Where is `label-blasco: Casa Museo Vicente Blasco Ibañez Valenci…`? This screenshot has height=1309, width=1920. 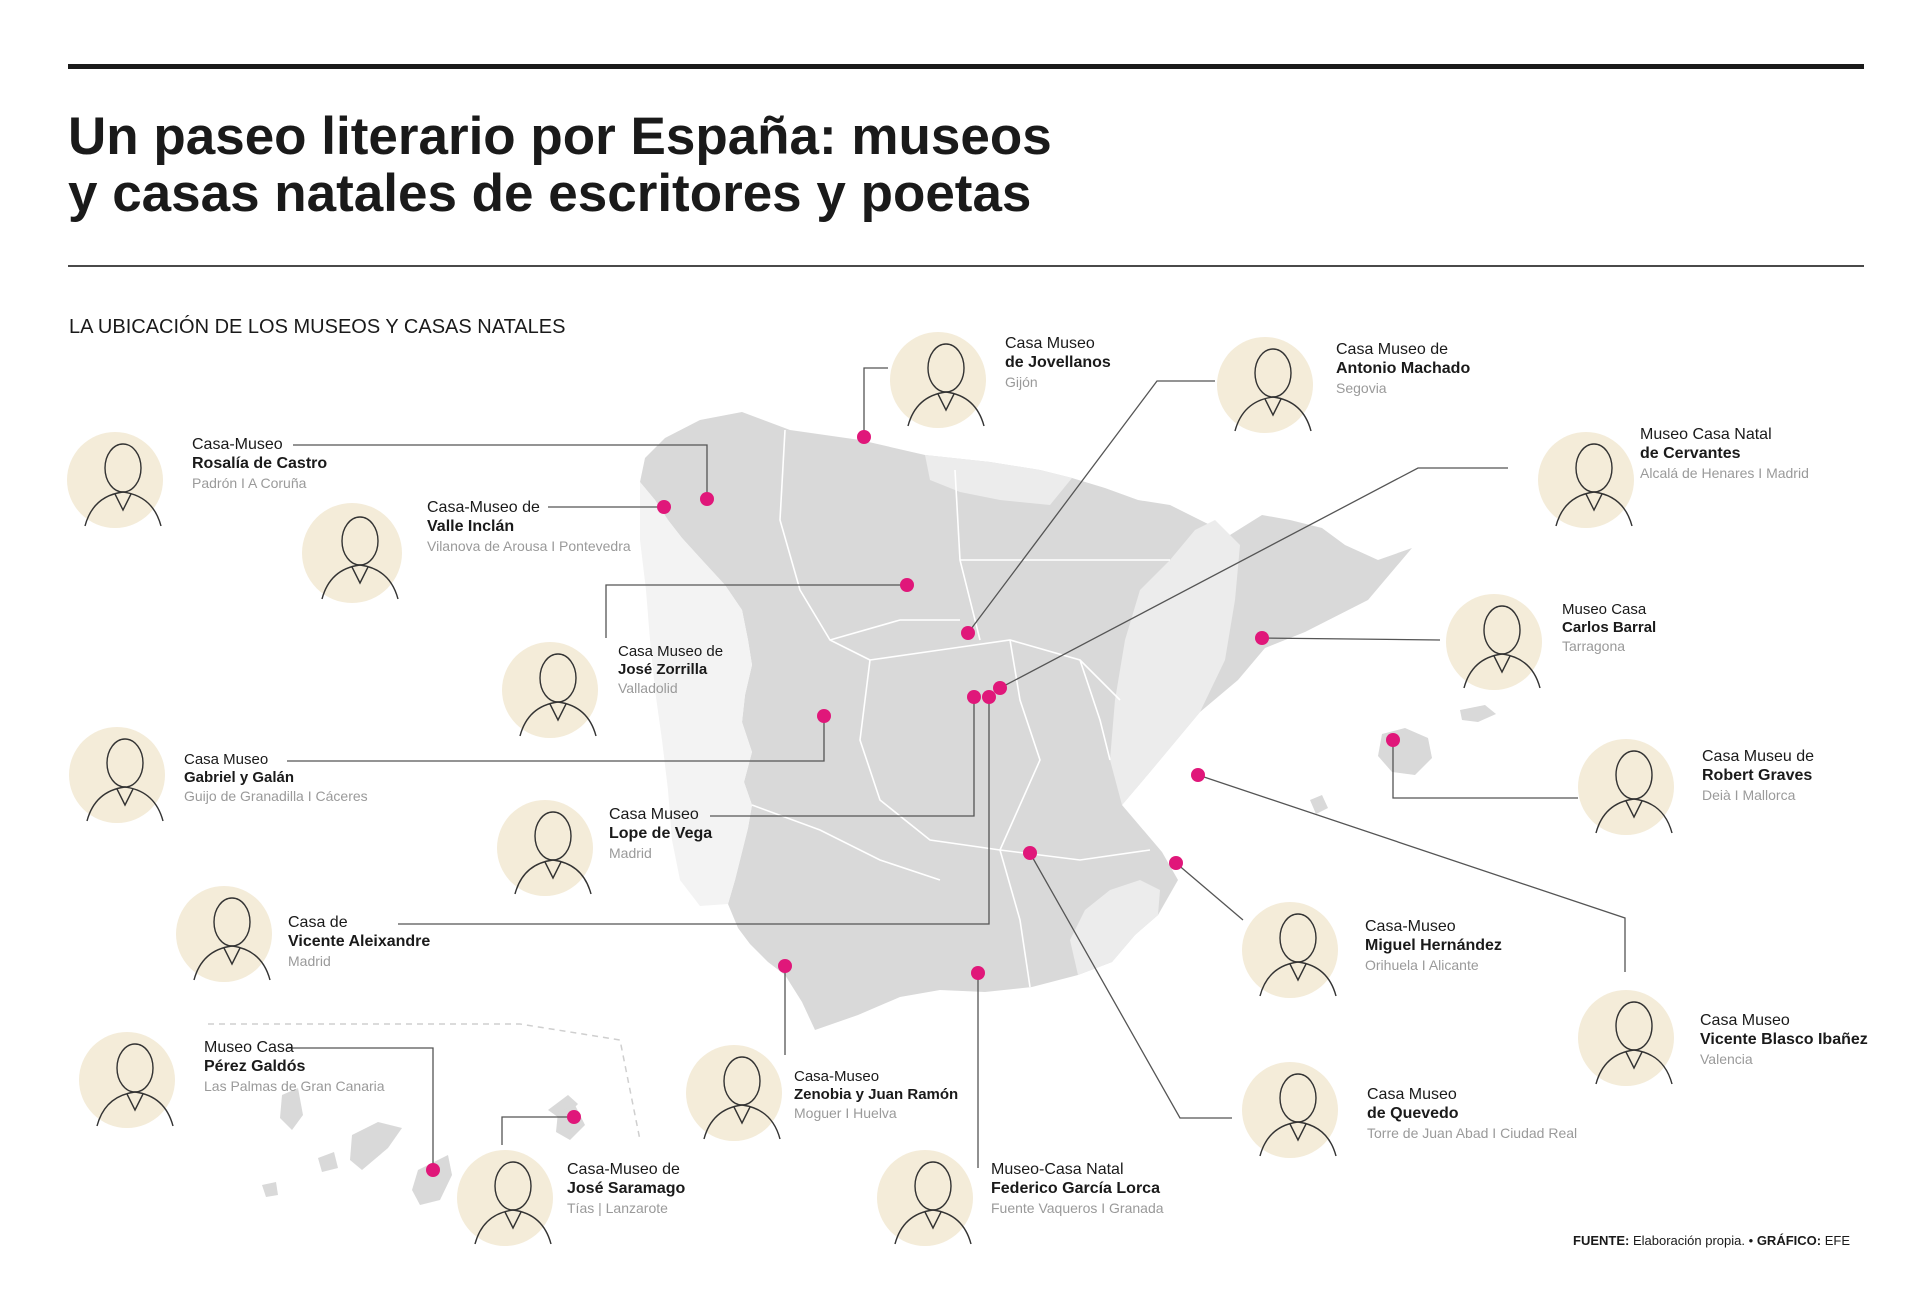 label-blasco: Casa Museo Vicente Blasco Ibañez Valenci… is located at coordinates (1784, 1039).